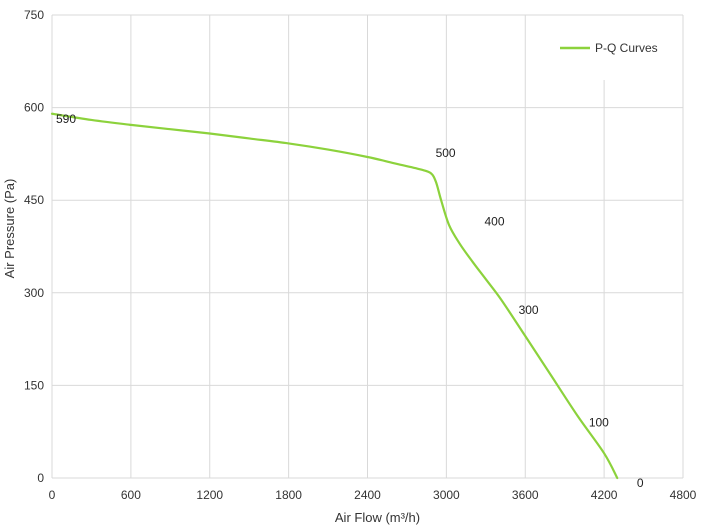 The height and width of the screenshot is (532, 704). I want to click on y-axis-title: Air Pressure (Pa), so click(9, 229).